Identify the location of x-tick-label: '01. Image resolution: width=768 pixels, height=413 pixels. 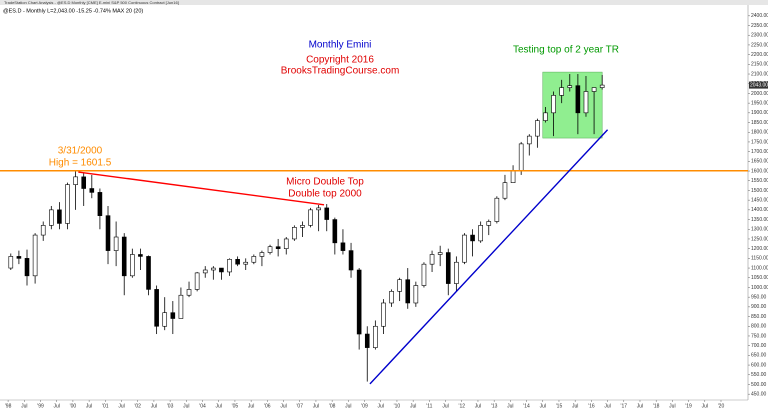
(105, 406).